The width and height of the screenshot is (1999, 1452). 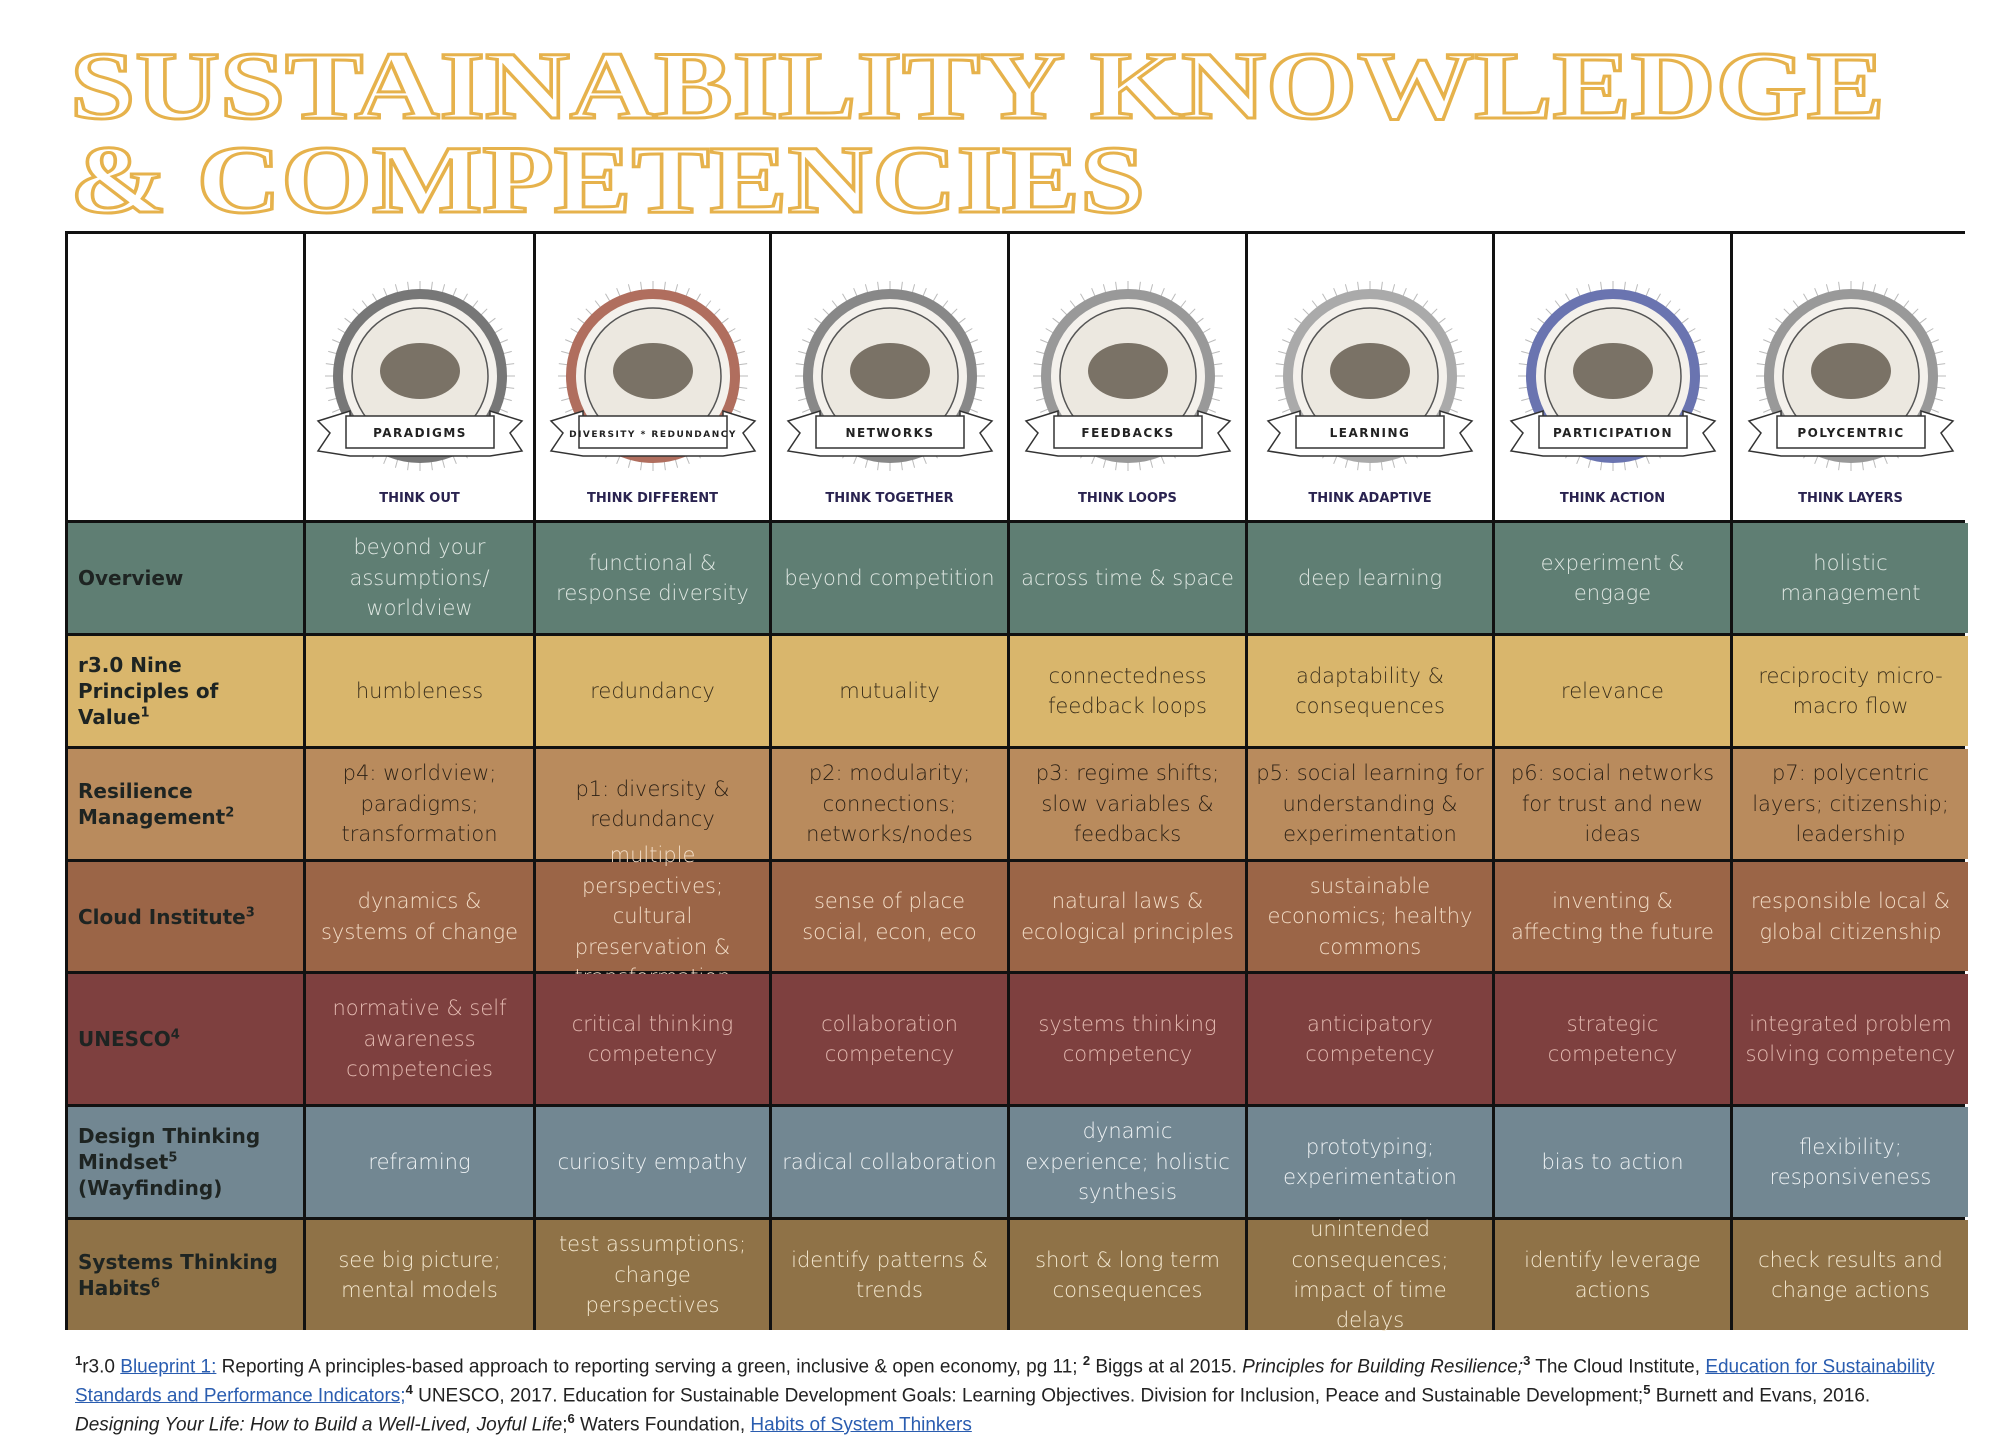 I want to click on footnote-text: 6, so click(x=571, y=1418).